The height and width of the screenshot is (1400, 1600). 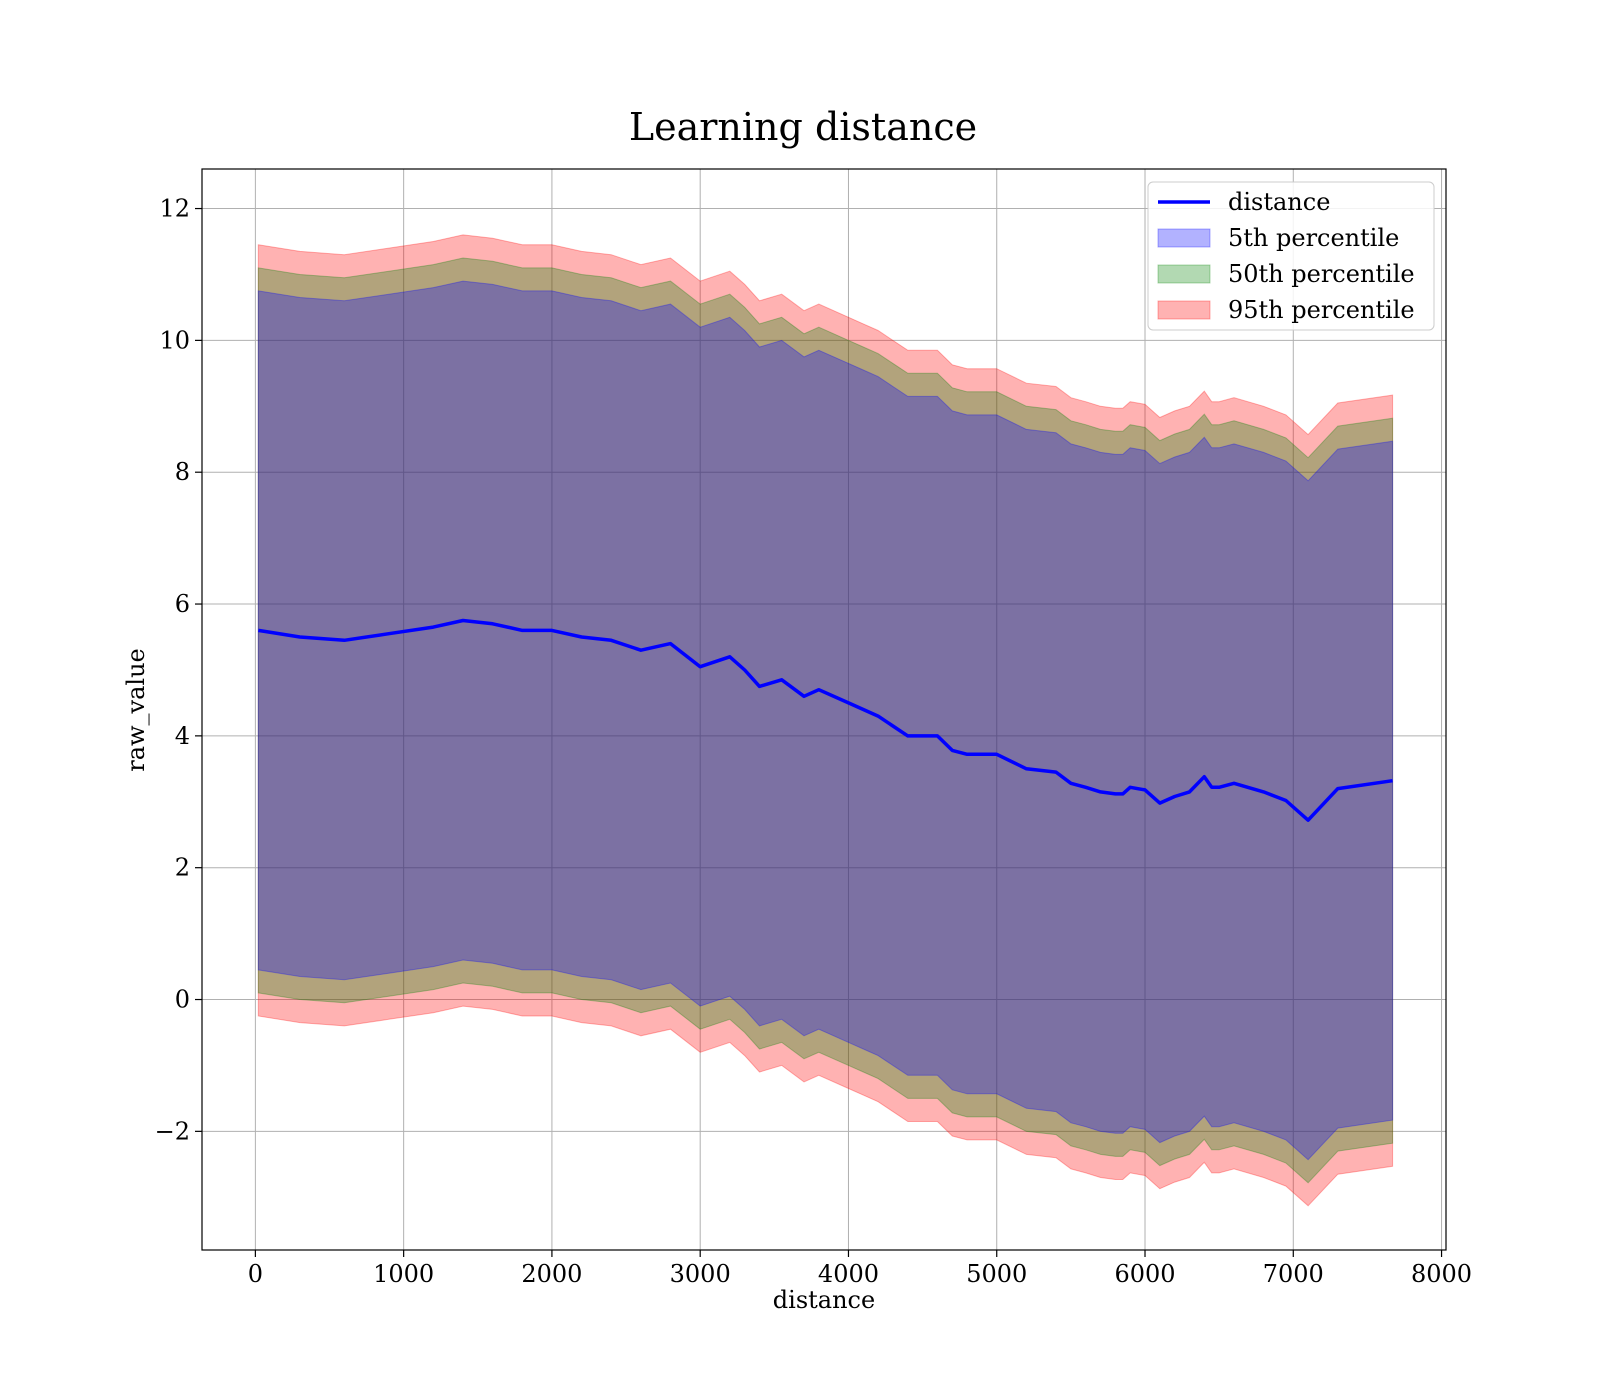 What do you see at coordinates (848, 1274) in the screenshot?
I see `x-tick-label: 4000` at bounding box center [848, 1274].